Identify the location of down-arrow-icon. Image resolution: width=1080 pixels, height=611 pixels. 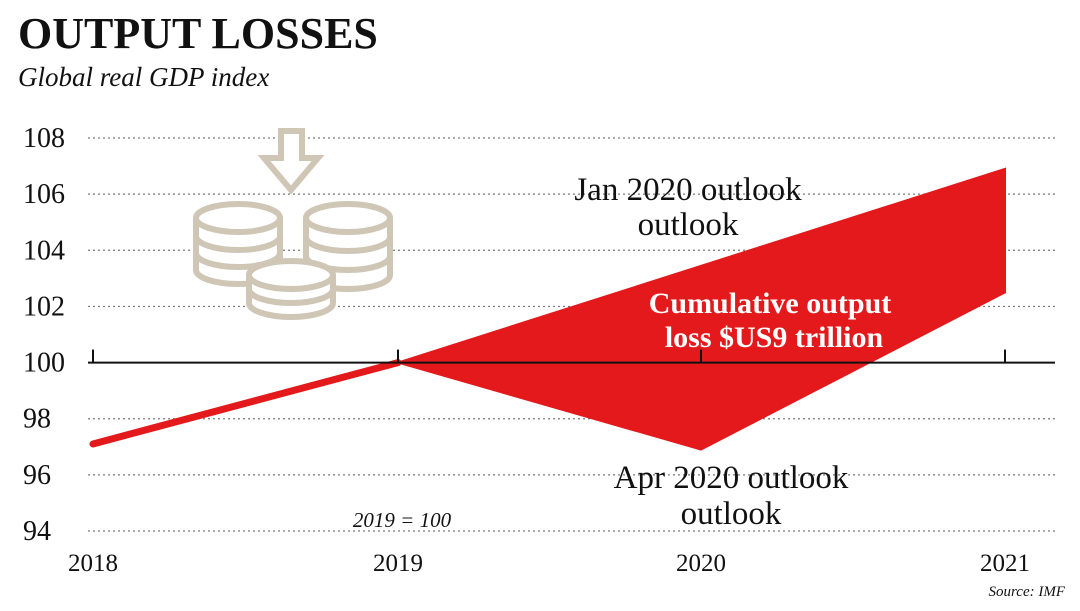
(291, 161).